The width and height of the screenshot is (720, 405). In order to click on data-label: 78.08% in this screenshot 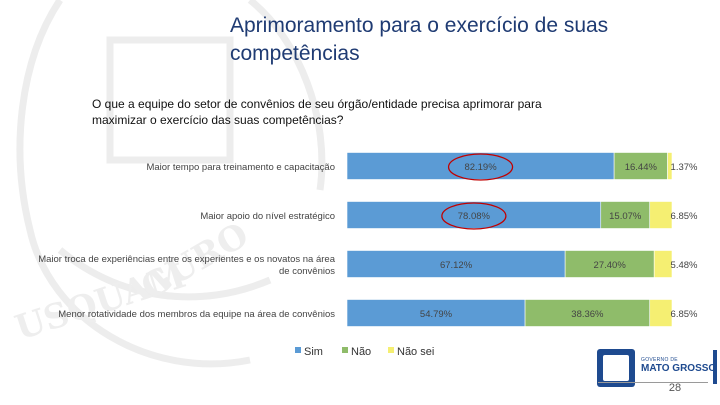, I will do `click(474, 216)`.